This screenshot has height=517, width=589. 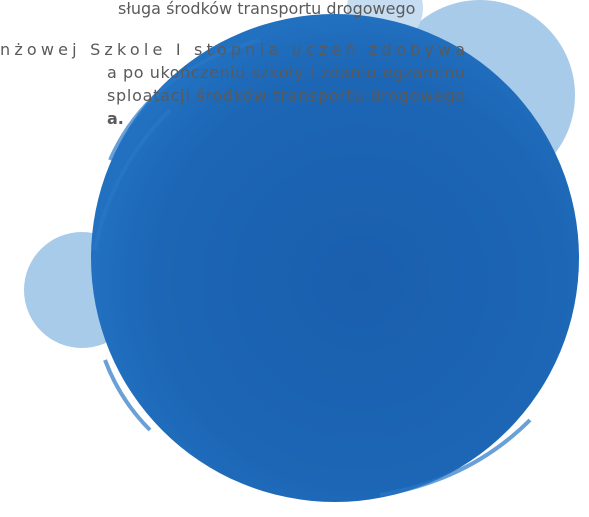 I want to click on text-line: nżowej Szkole I stopnia uczeń zdobywa, so click(x=232, y=49).